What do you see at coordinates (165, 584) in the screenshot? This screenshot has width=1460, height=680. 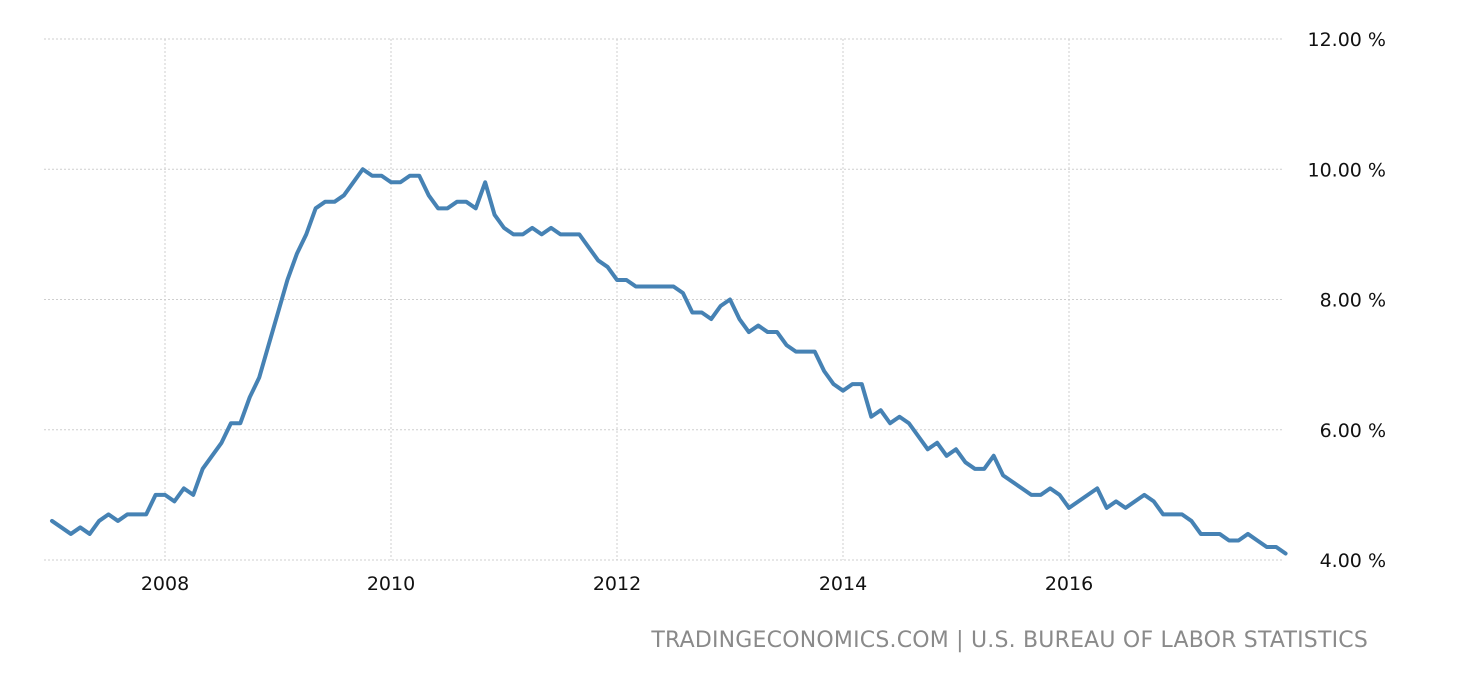 I see `x-tick-label-0: 2008` at bounding box center [165, 584].